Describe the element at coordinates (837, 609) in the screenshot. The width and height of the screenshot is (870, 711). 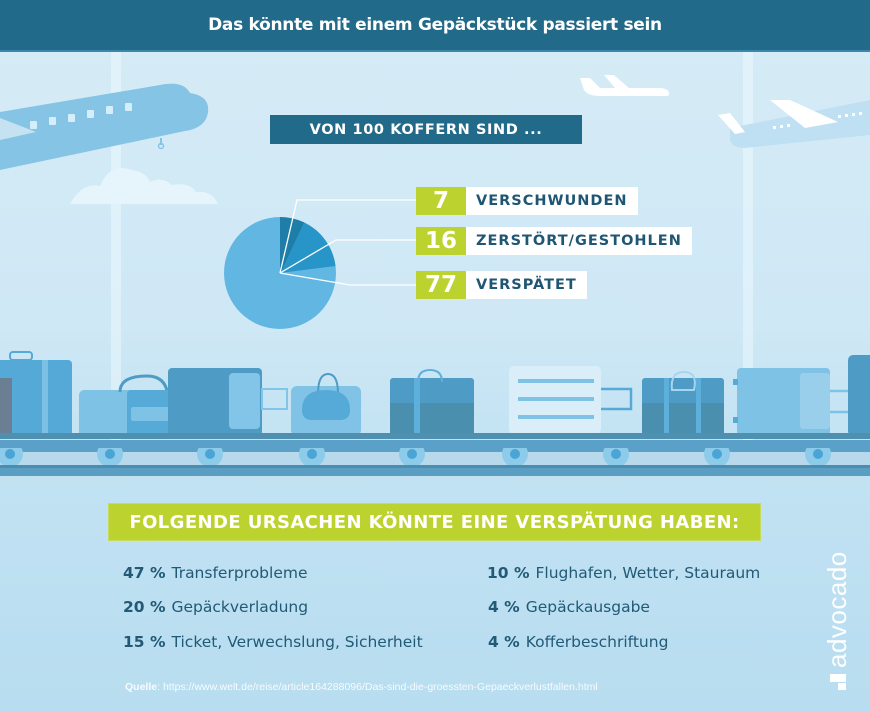
I see `logo-text: advocado` at that location.